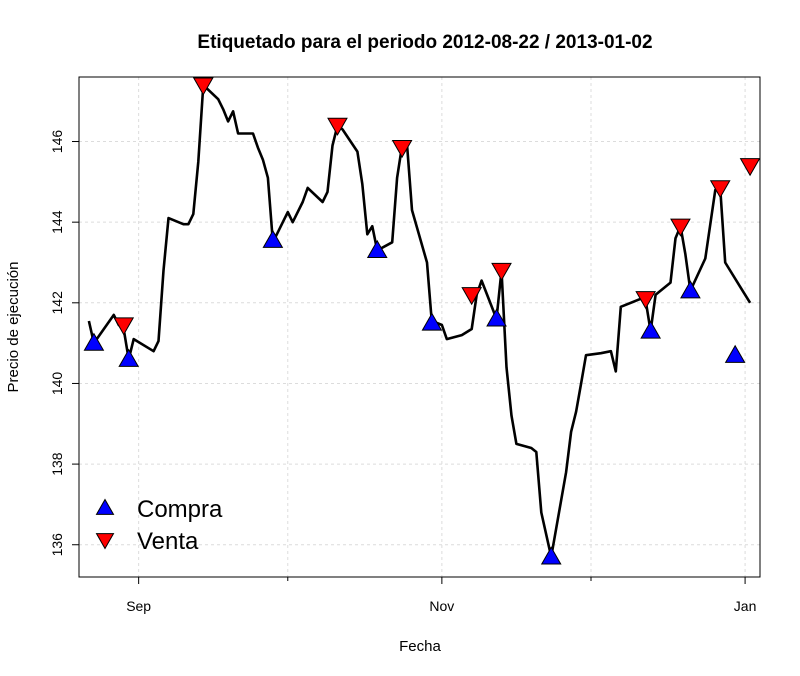  I want to click on y-tick-label-142: 142, so click(57, 303).